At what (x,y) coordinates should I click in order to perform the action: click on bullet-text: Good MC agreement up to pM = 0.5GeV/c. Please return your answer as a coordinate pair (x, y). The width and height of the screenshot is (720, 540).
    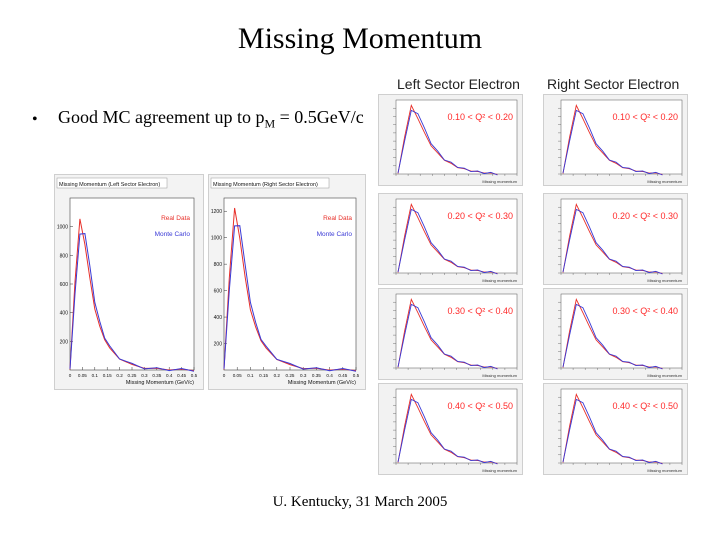
    Looking at the image, I should click on (211, 119).